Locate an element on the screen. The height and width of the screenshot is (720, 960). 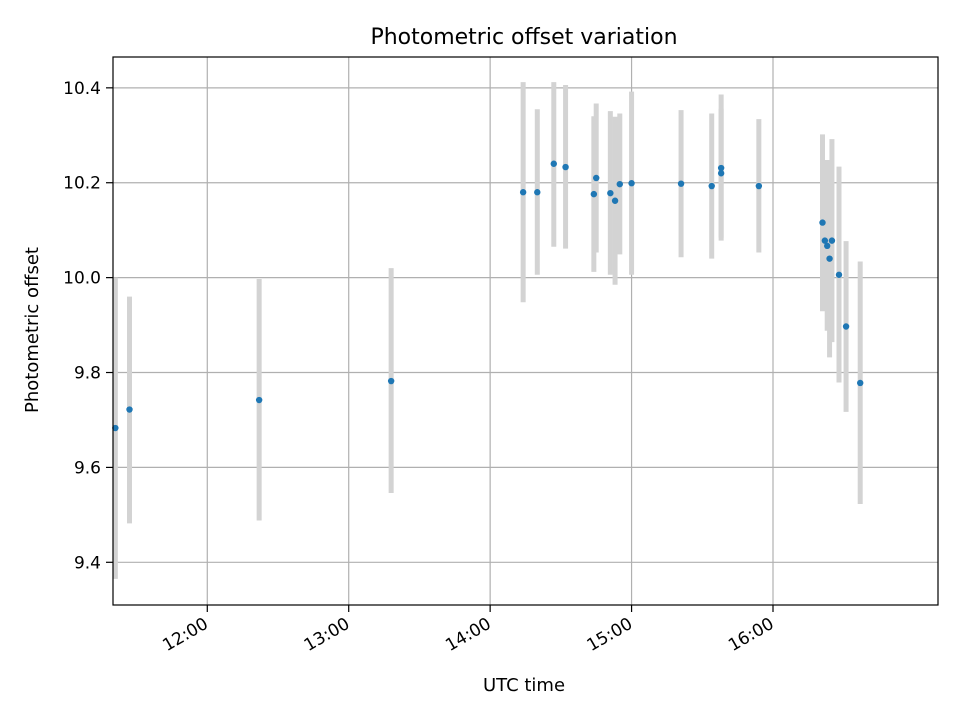
x-axis-ticks: 12:00 13:00 14:00 15:00 16:00 is located at coordinates (468, 630).